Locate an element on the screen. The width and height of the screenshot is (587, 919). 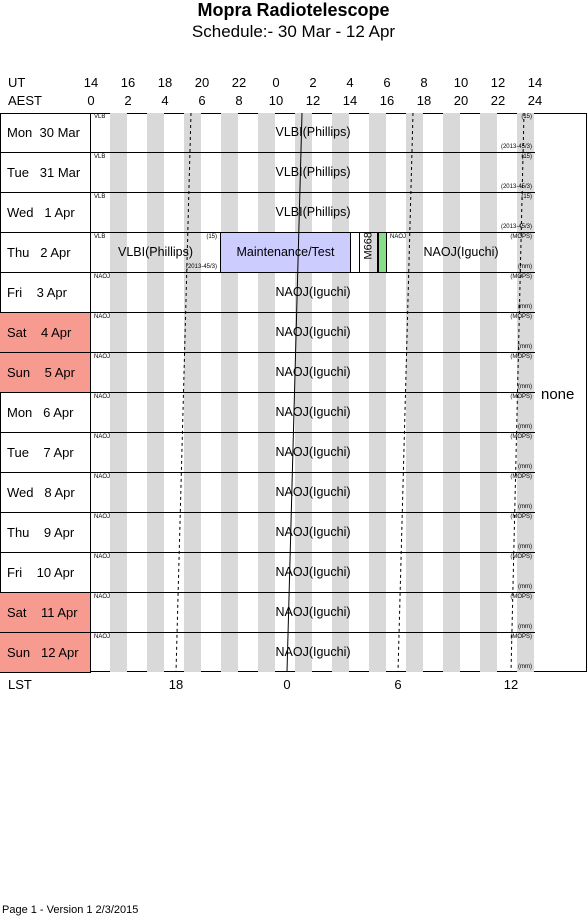
lst-tick-label: 6 is located at coordinates (398, 684).